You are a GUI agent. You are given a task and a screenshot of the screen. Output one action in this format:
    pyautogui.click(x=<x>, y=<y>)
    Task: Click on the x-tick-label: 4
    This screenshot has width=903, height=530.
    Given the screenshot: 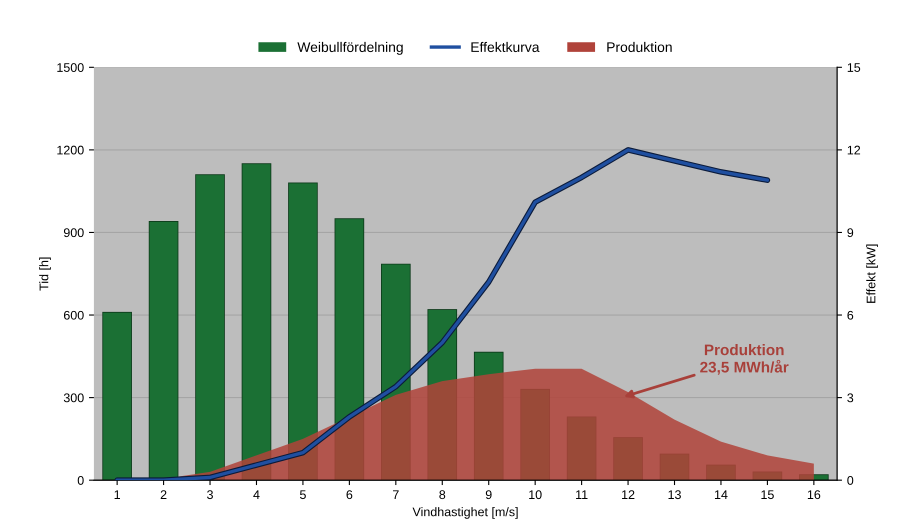 What is the action you would take?
    pyautogui.click(x=256, y=494)
    